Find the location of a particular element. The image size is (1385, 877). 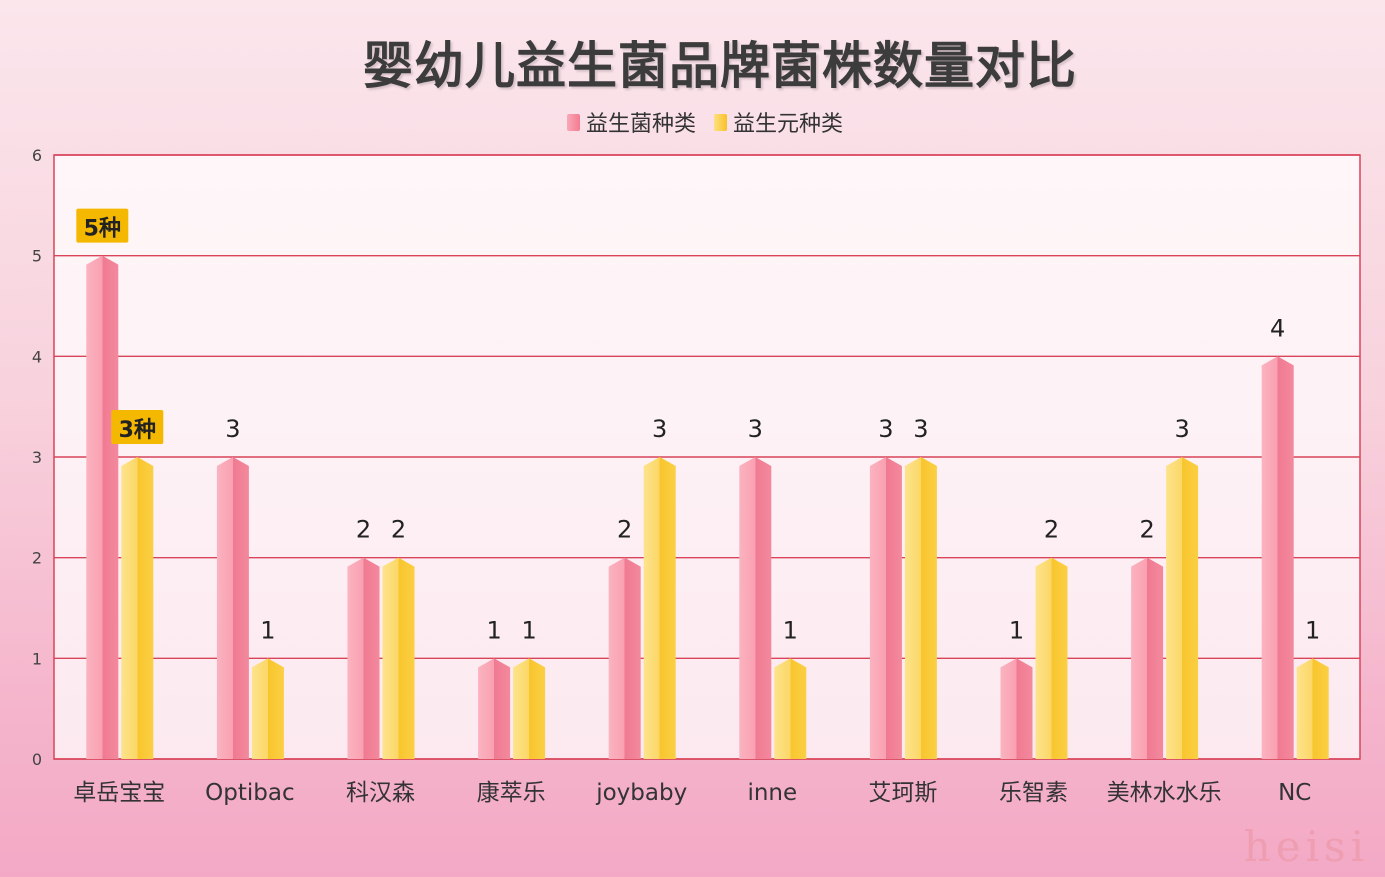

legend-label-prebiotic: 益生元种类 is located at coordinates (788, 124).